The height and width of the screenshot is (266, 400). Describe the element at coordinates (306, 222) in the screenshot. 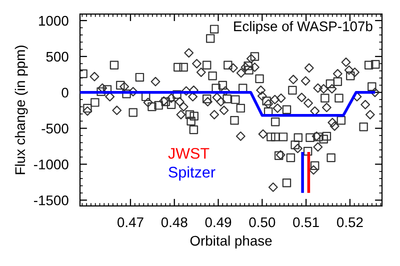

I see `x-tick-label: 0.51` at that location.